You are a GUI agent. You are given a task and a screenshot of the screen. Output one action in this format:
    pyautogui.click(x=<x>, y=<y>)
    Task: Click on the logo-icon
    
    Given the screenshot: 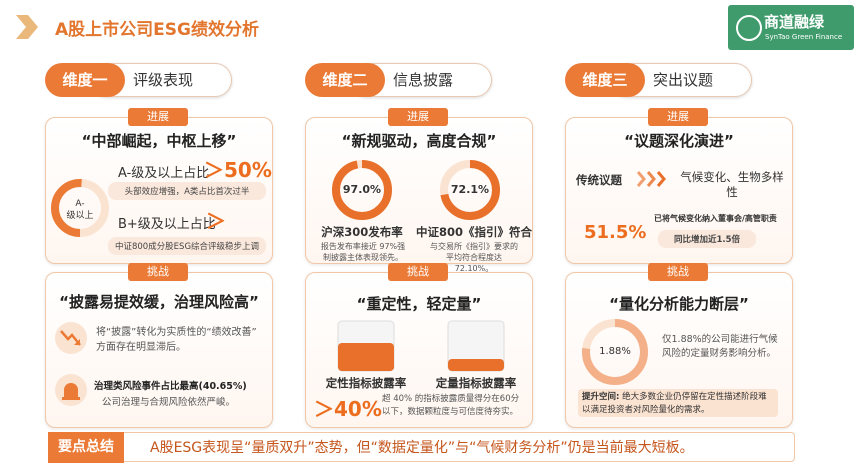 What is the action you would take?
    pyautogui.click(x=749, y=28)
    